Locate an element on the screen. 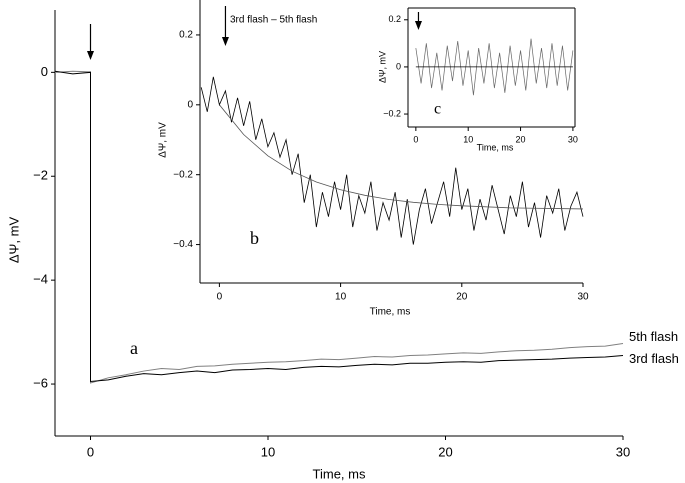 This screenshot has height=483, width=685. annotation: a is located at coordinates (134, 348).